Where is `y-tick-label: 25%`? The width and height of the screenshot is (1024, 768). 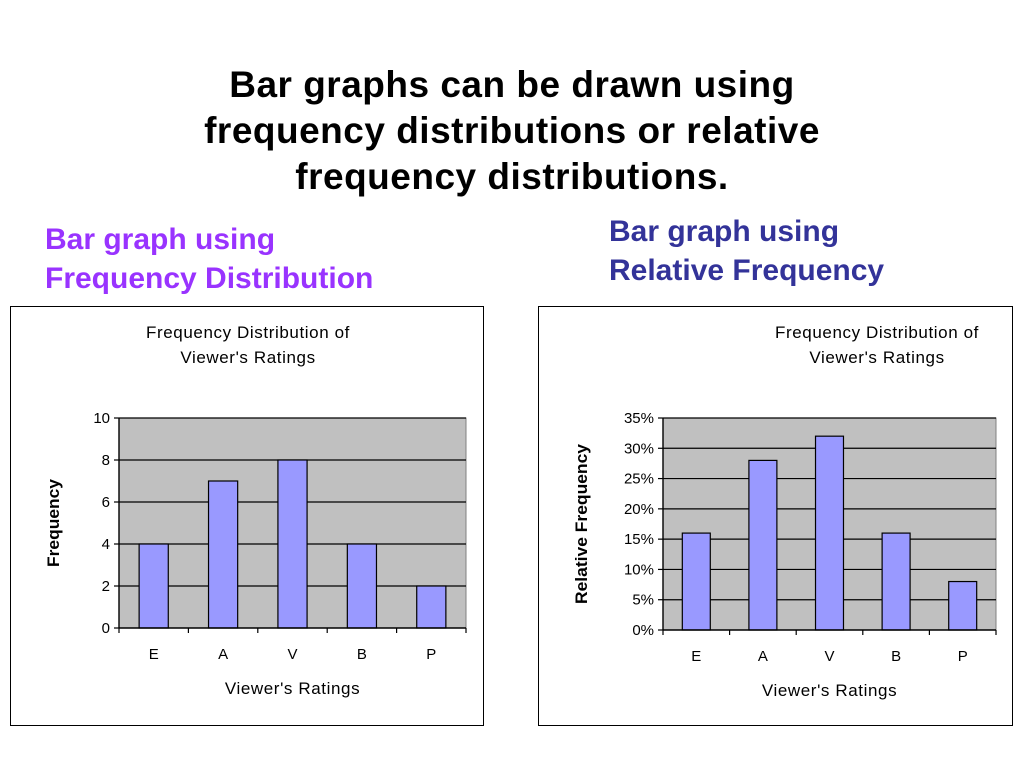 y-tick-label: 25% is located at coordinates (639, 479).